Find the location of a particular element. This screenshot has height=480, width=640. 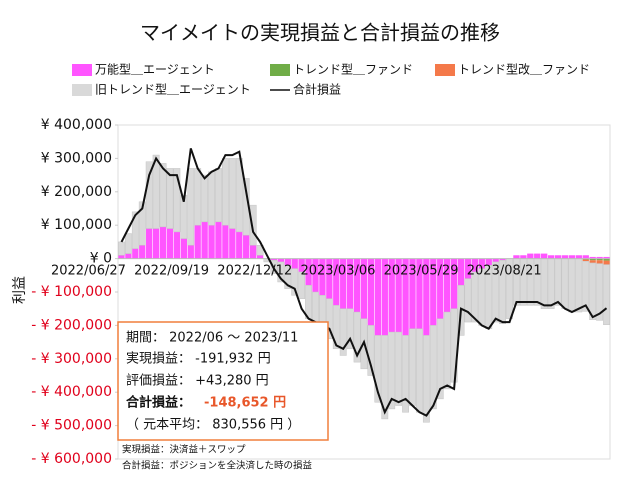

y-tick-label: - ¥ 500,000 is located at coordinates (71, 426).